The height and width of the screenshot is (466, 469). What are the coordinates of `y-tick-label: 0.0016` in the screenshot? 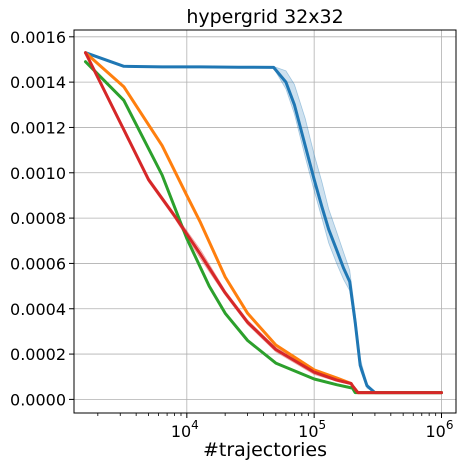 It's located at (38, 37).